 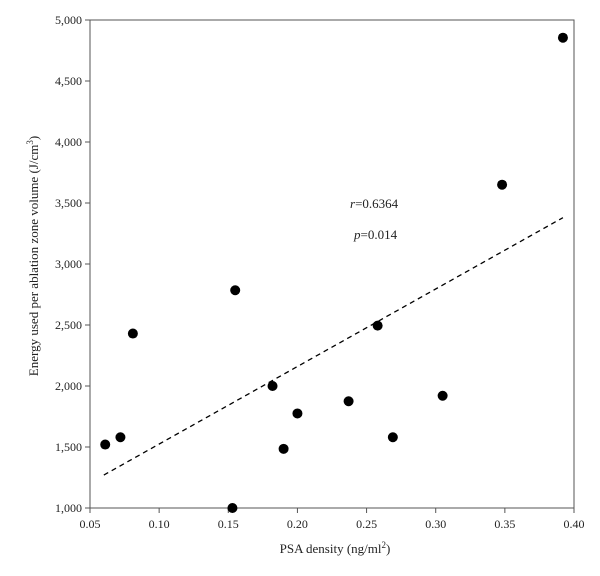 I want to click on x-tick-label: 0.35, so click(x=504, y=524).